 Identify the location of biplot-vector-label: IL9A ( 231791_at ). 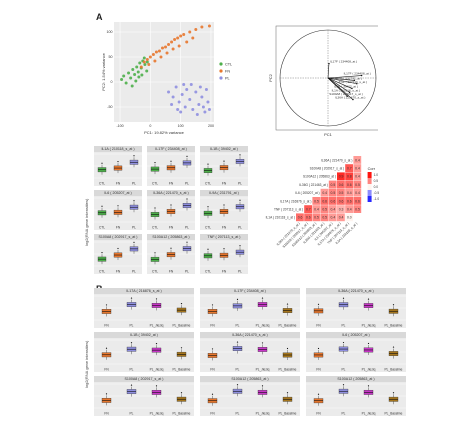
(348, 78).